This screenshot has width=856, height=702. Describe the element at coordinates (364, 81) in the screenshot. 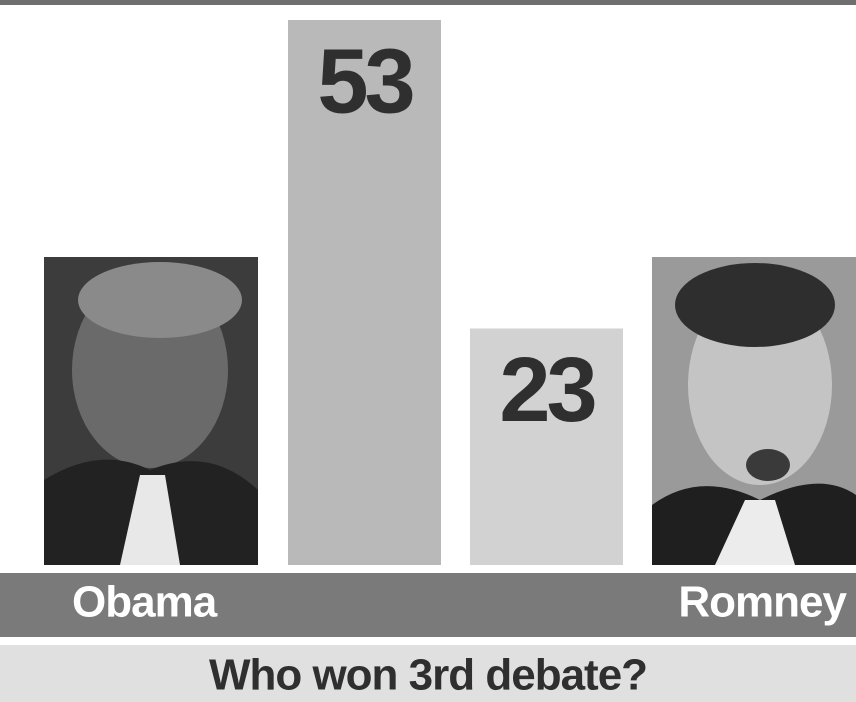

I see `value-label: 53` at that location.